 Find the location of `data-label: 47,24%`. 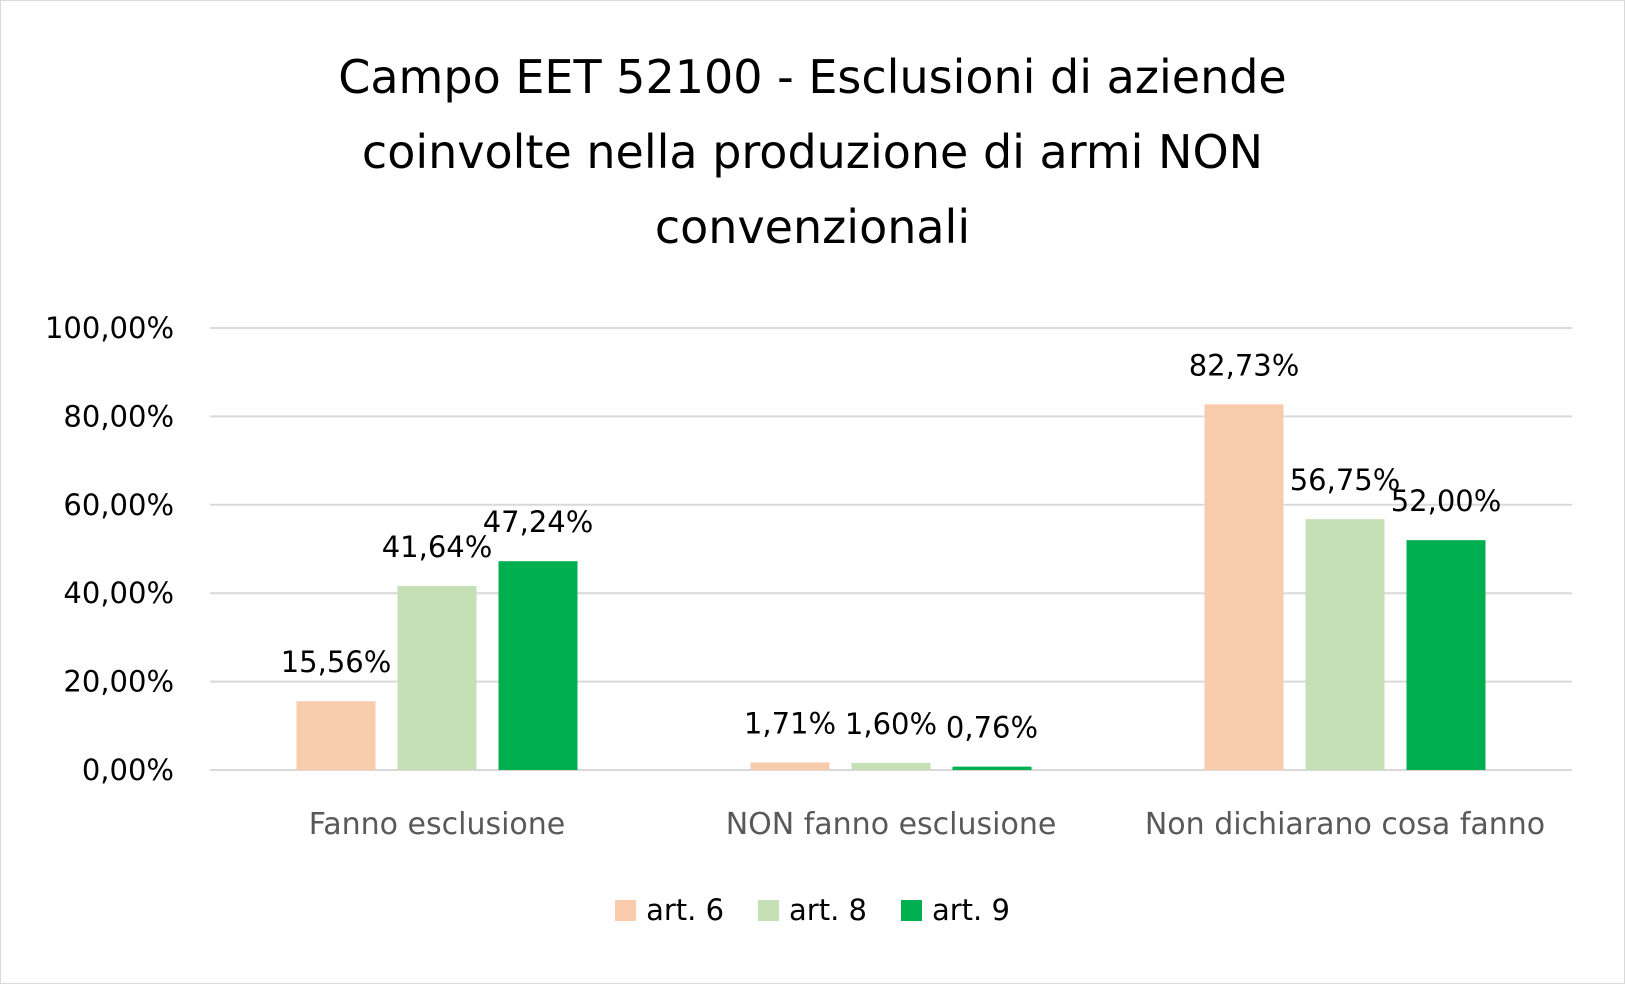

data-label: 47,24% is located at coordinates (538, 522).